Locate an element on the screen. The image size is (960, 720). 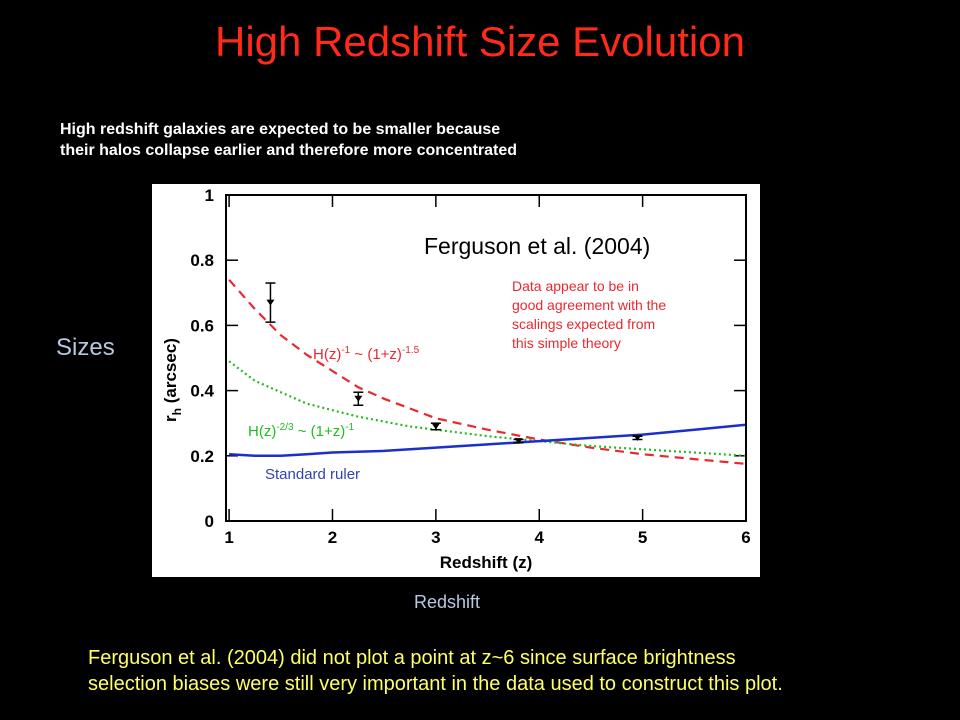
series-label-dashed: H(z)-1 ~ (1+z)-1.5 is located at coordinates (366, 354).